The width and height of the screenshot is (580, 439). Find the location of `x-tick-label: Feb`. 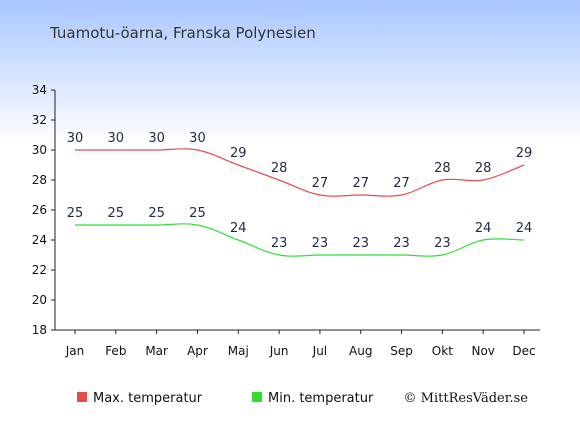

x-tick-label: Feb is located at coordinates (115, 351).